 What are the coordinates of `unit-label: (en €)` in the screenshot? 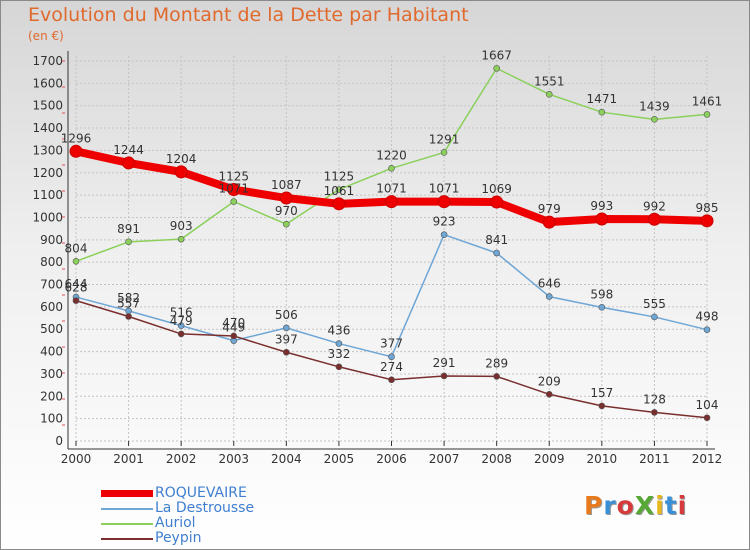 It's located at (46, 36).